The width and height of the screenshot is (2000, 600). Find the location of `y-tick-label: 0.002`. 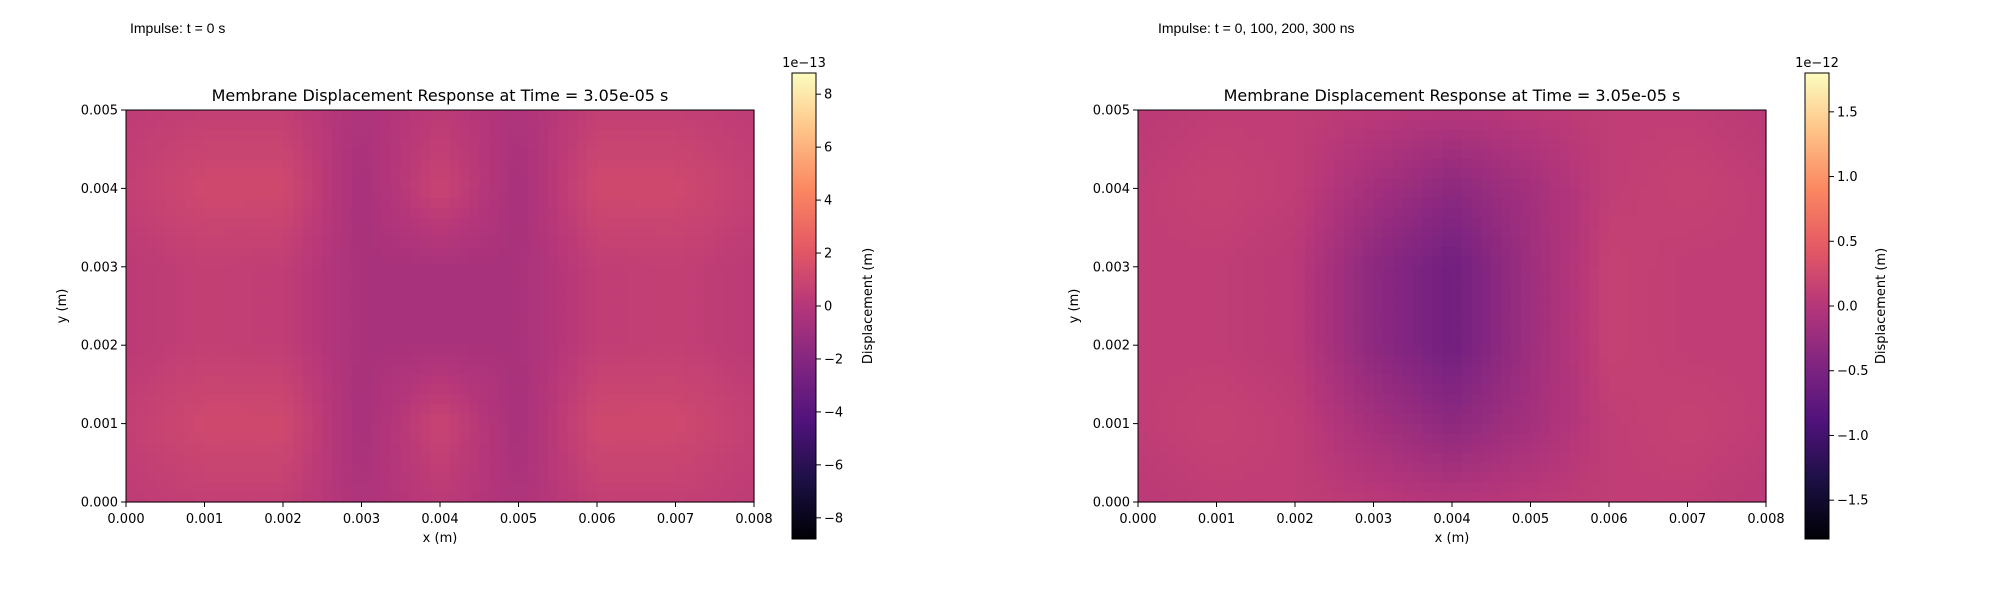

y-tick-label: 0.002 is located at coordinates (99, 346).